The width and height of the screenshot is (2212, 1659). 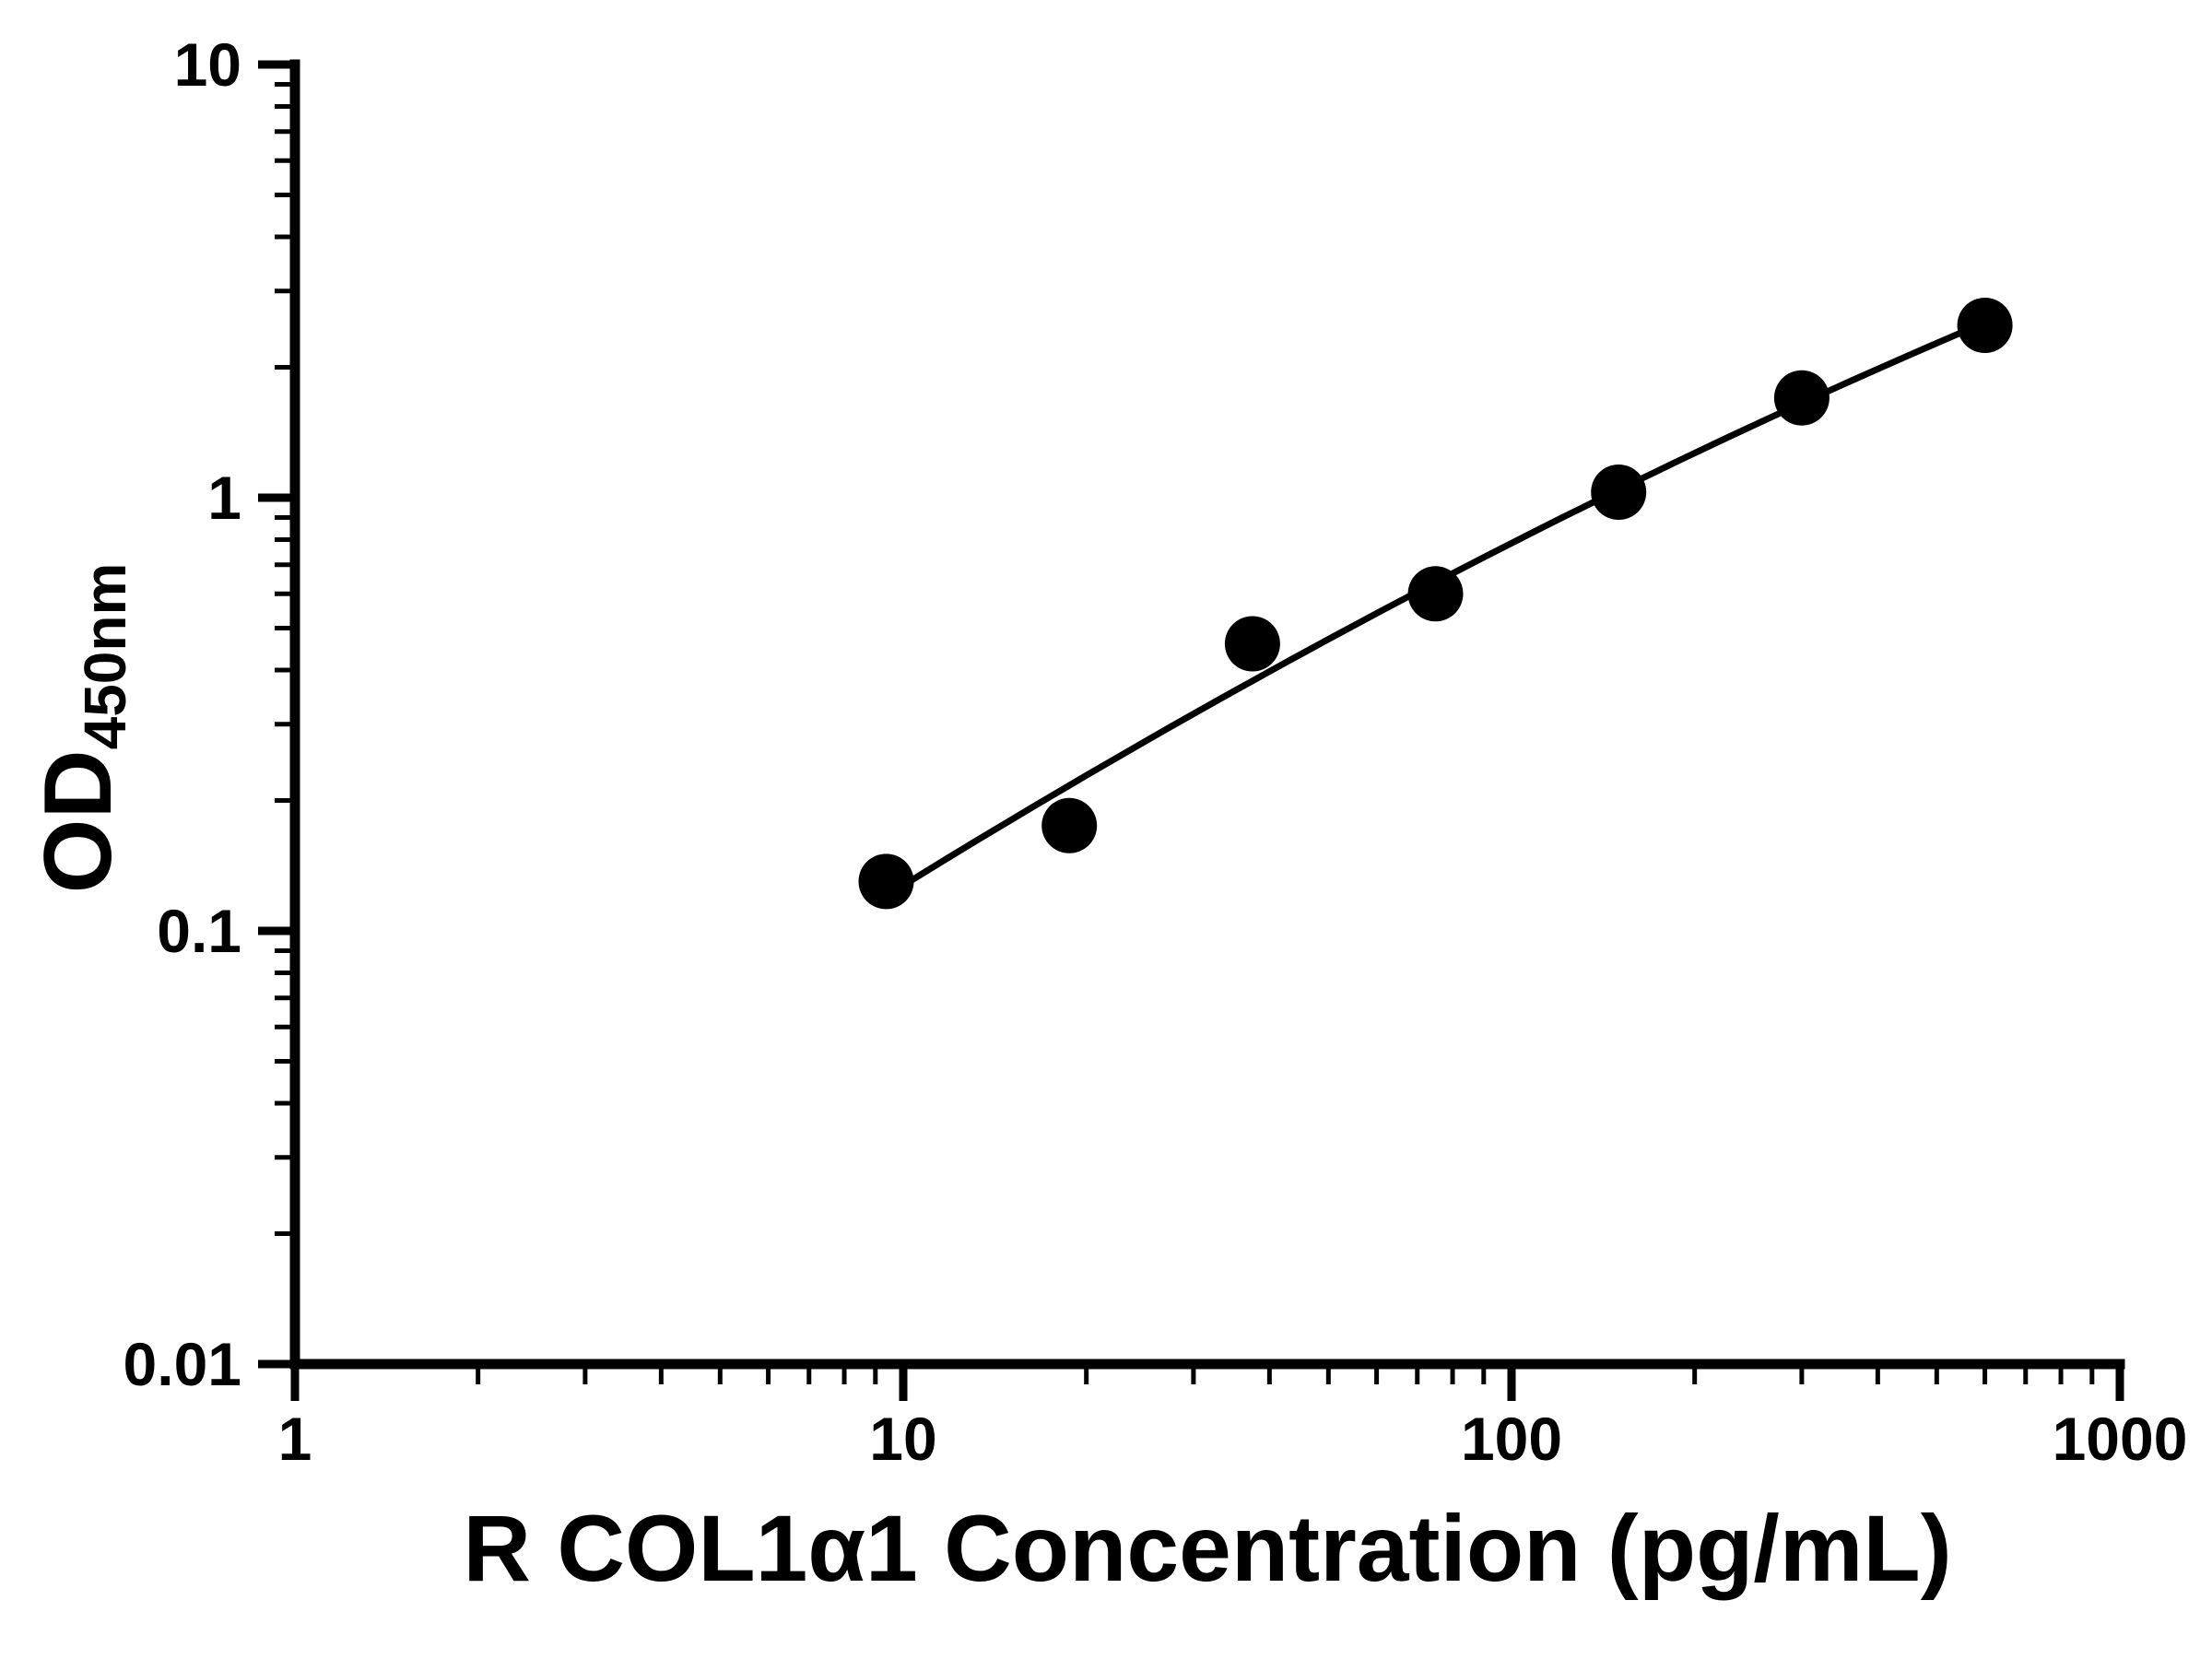 I want to click on y-axis-title-base: OD, so click(x=78, y=821).